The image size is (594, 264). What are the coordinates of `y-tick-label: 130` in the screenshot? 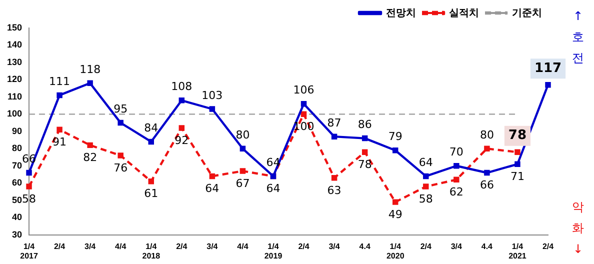 It's located at (14, 61).